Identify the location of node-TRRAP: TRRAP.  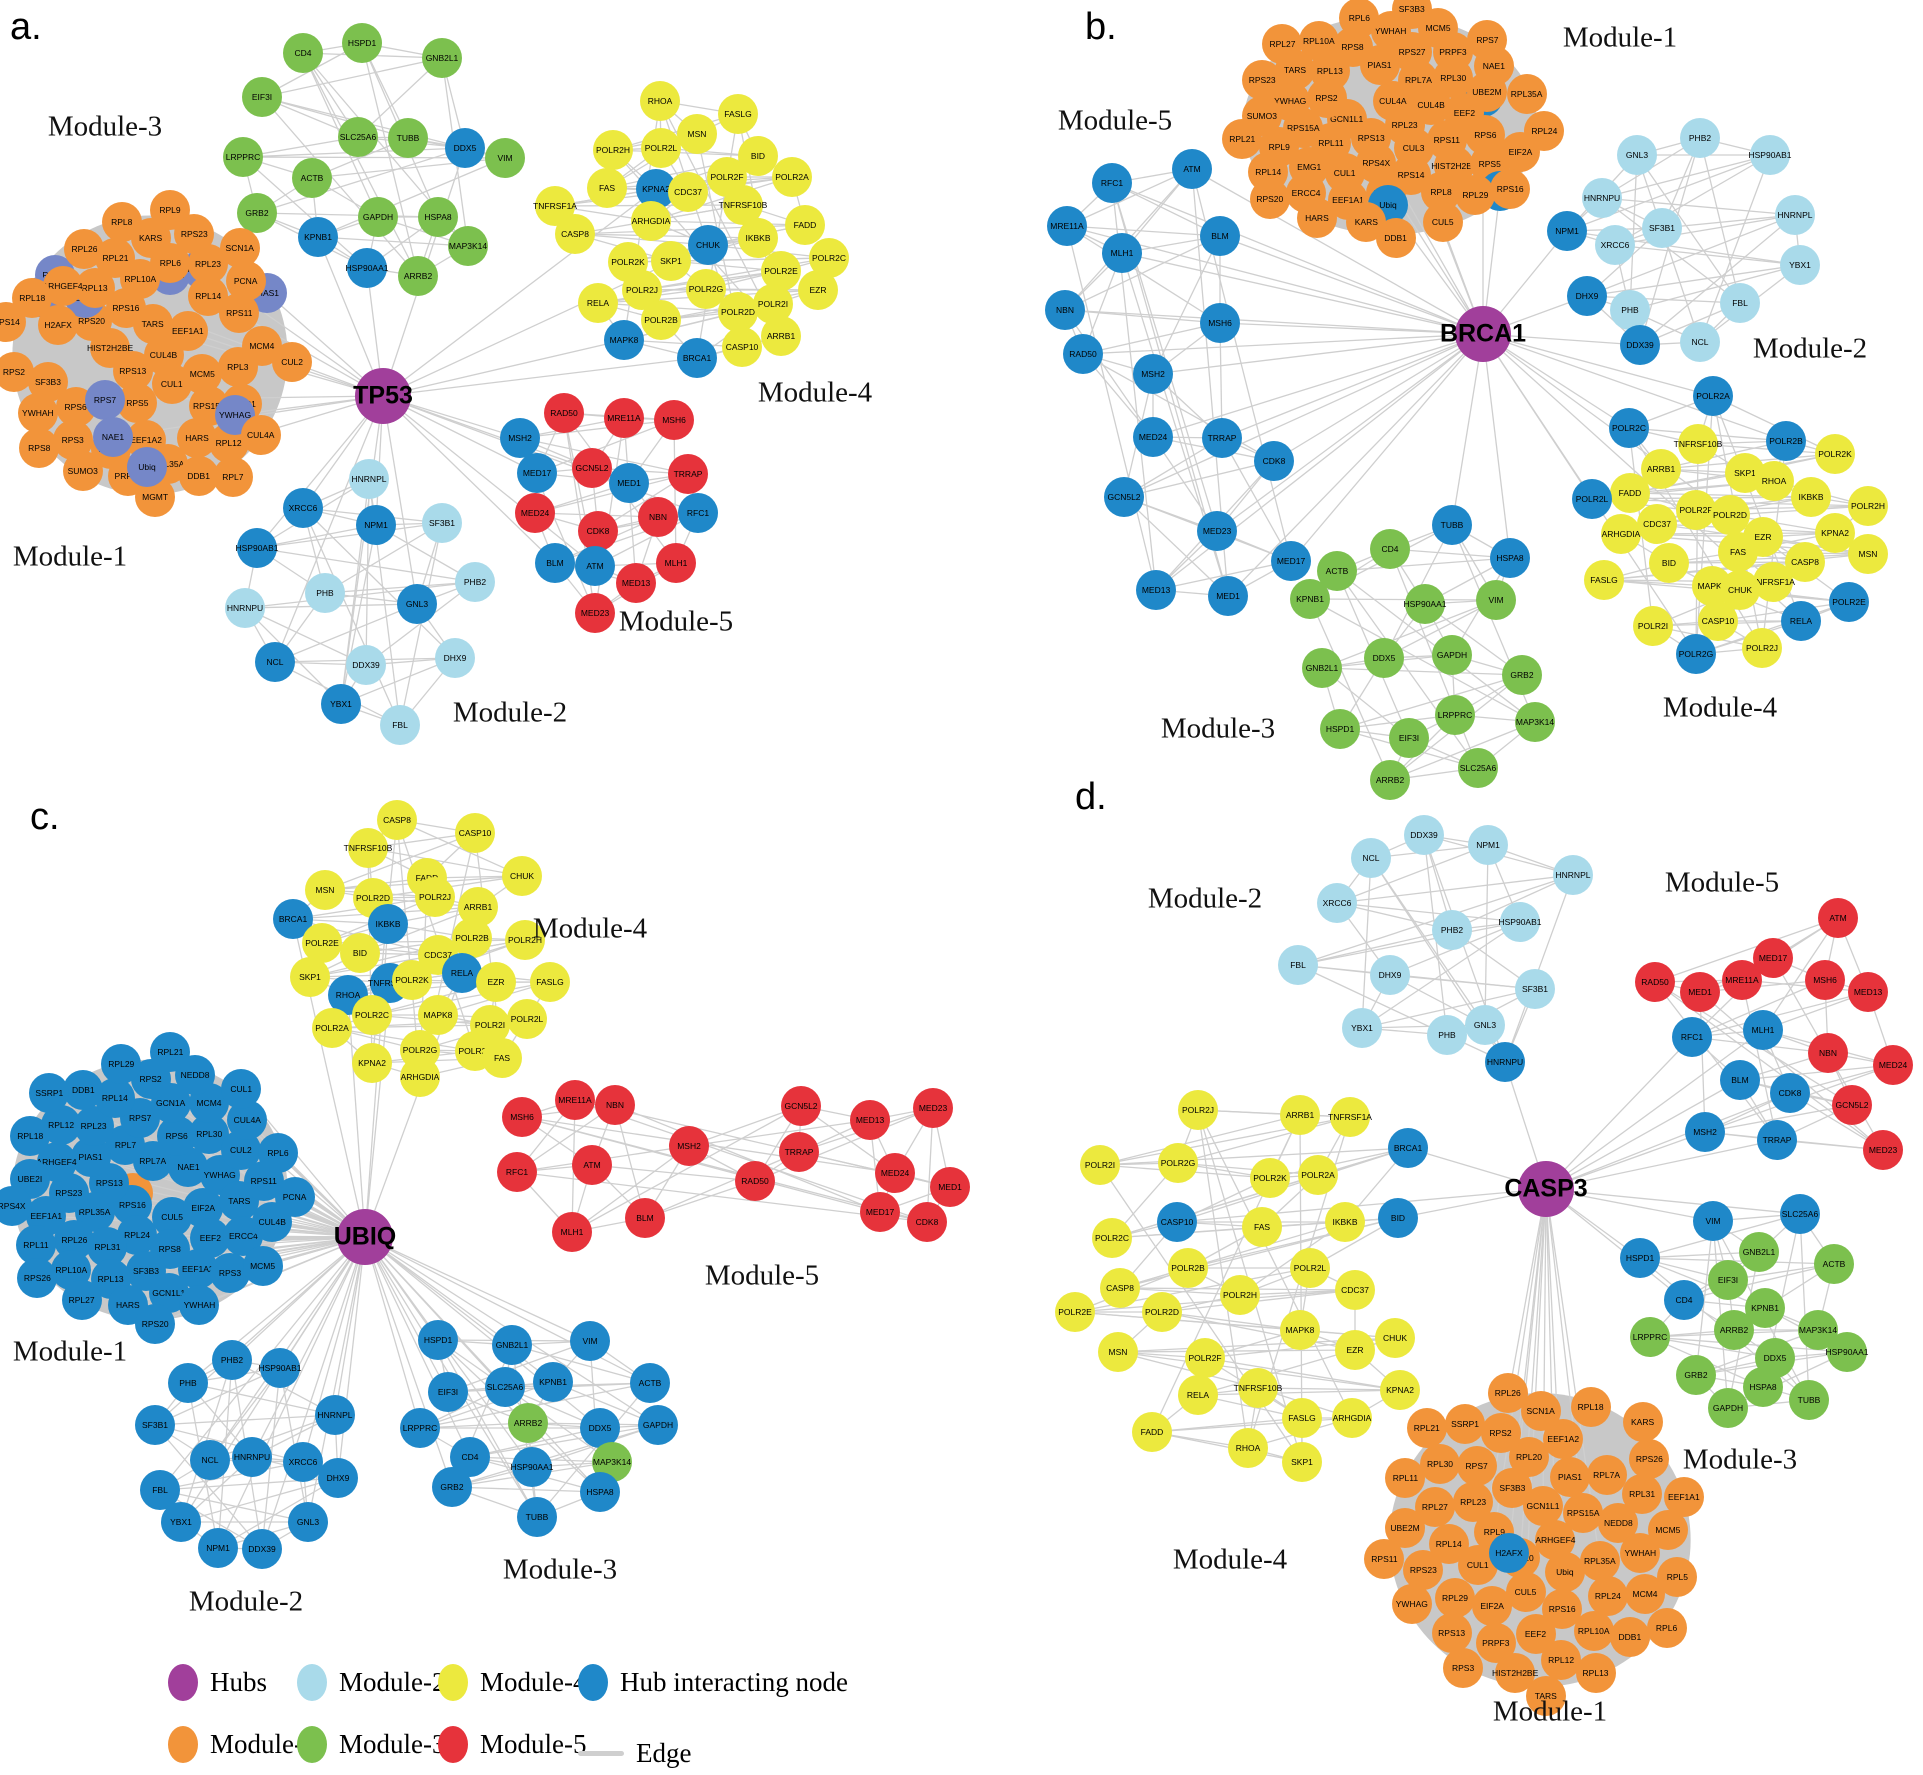
(688, 474).